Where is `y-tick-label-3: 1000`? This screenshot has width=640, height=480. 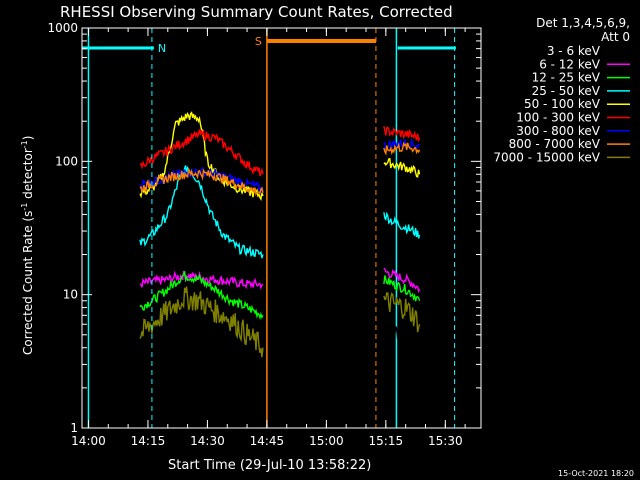 y-tick-label-3: 1000 is located at coordinates (62, 28).